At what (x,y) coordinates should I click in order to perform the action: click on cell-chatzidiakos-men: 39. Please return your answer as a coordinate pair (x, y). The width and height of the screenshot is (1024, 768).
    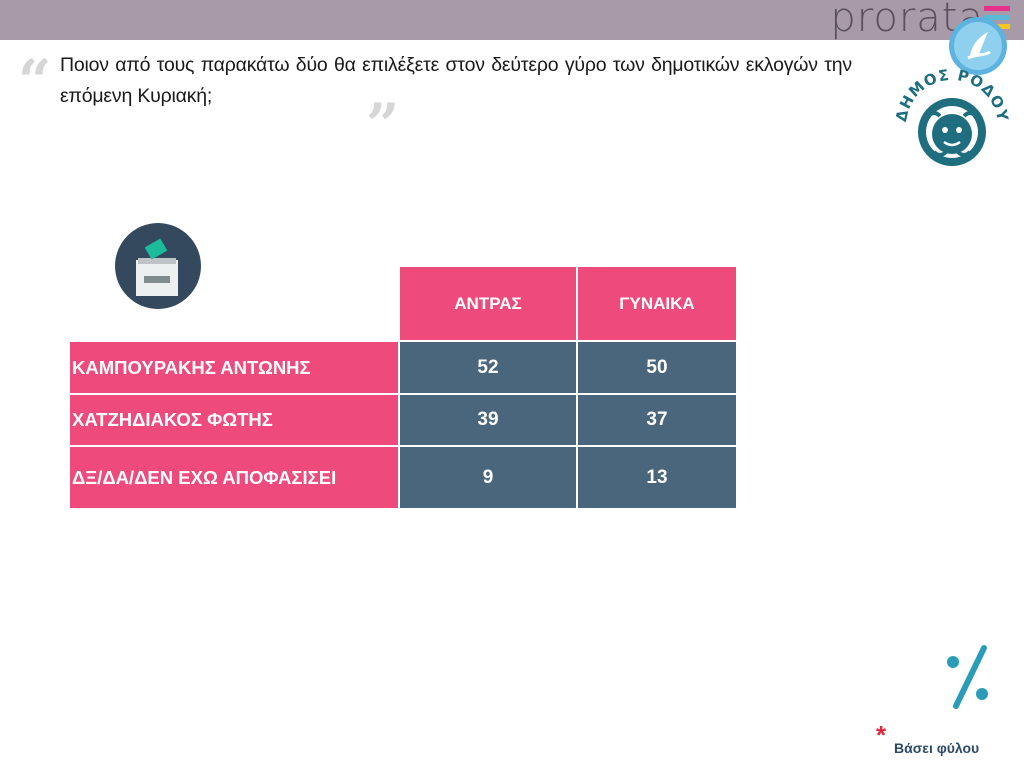
    Looking at the image, I should click on (487, 419).